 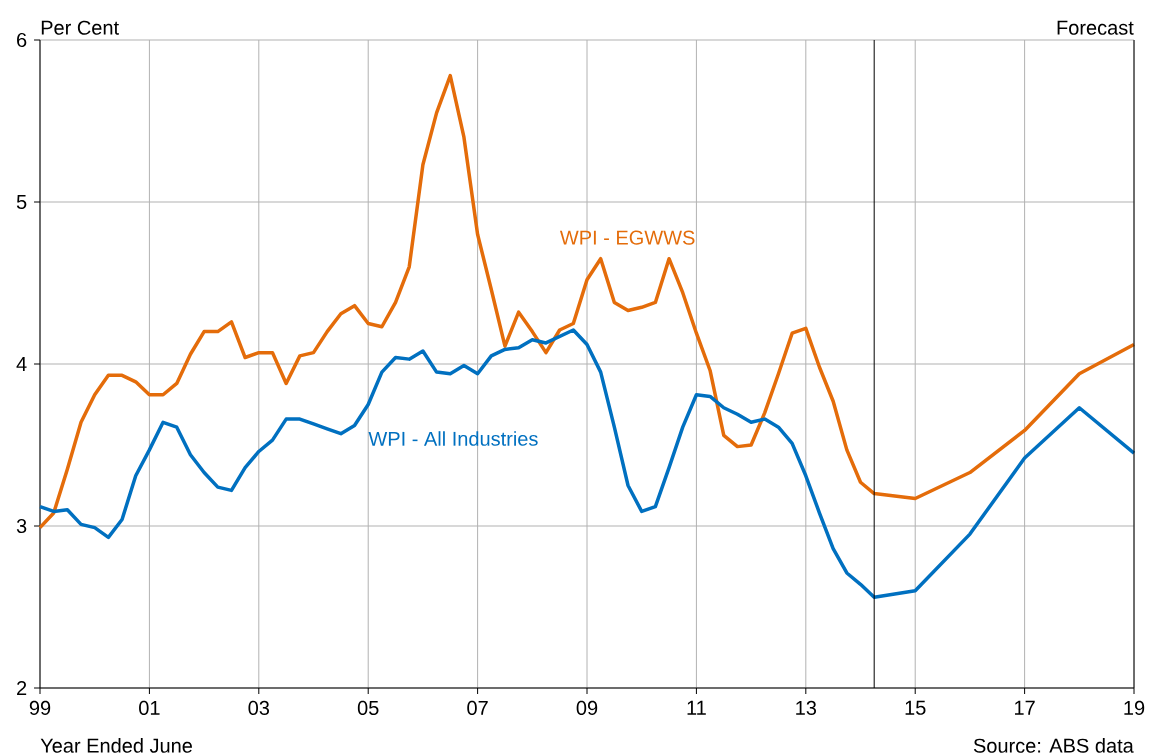 What do you see at coordinates (453, 438) in the screenshot?
I see `series-label: WPI - All Industries` at bounding box center [453, 438].